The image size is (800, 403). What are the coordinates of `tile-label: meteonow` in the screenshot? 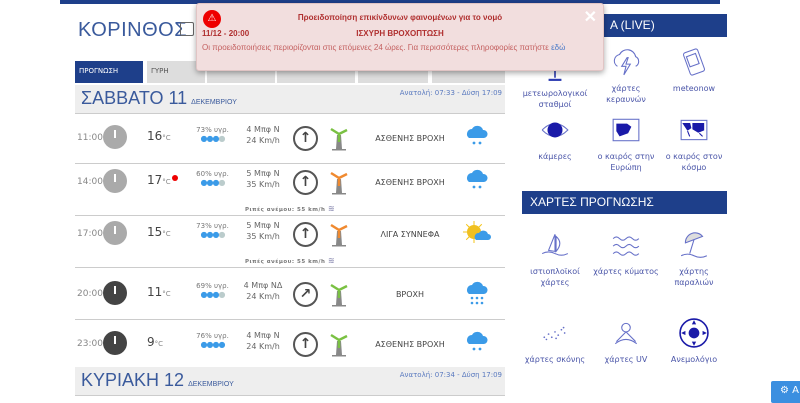 It's located at (694, 88).